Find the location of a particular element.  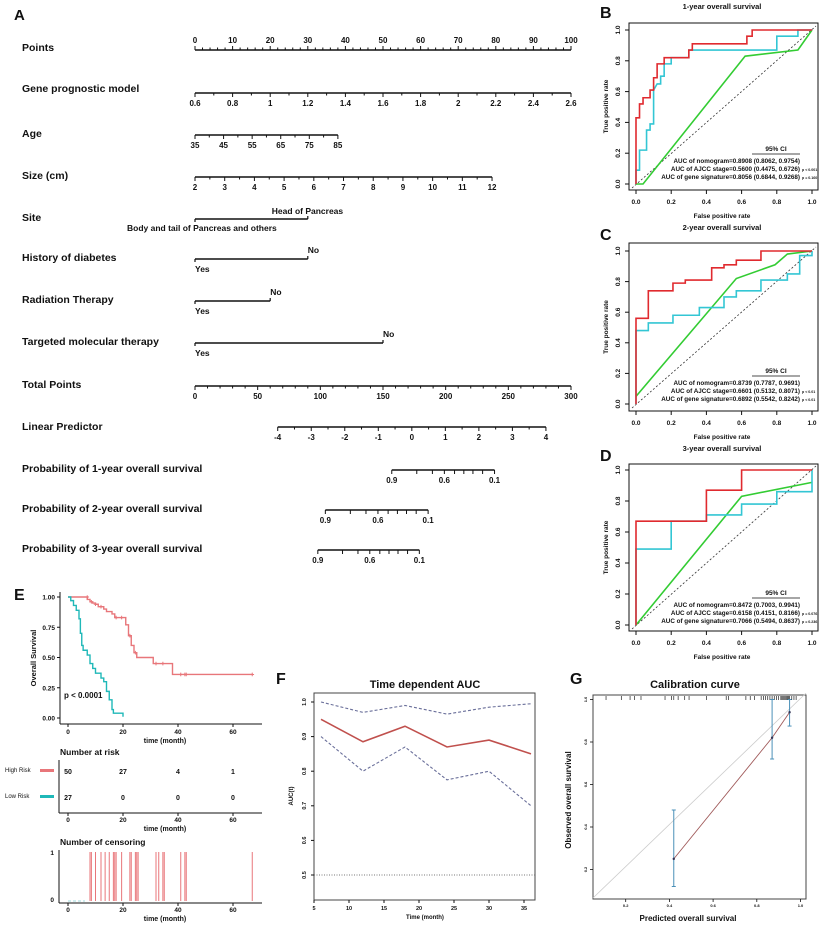

row-label: Radiation Therapy is located at coordinates (68, 300).